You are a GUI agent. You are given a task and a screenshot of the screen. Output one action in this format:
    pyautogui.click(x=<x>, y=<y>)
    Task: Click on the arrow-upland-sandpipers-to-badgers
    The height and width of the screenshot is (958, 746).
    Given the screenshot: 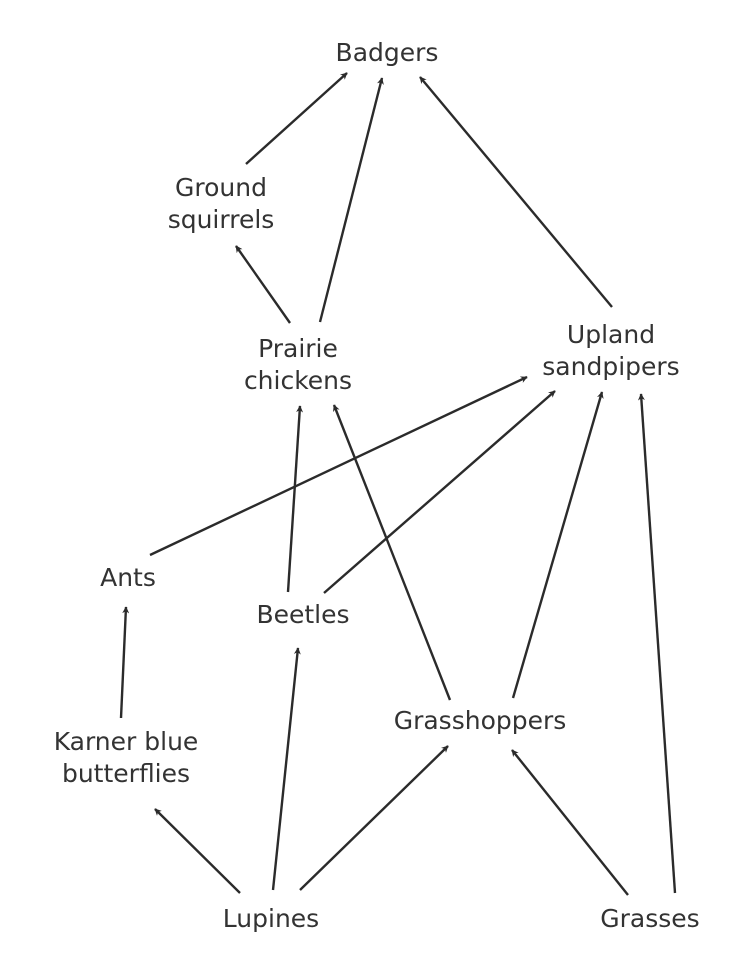 What is the action you would take?
    pyautogui.click(x=516, y=192)
    